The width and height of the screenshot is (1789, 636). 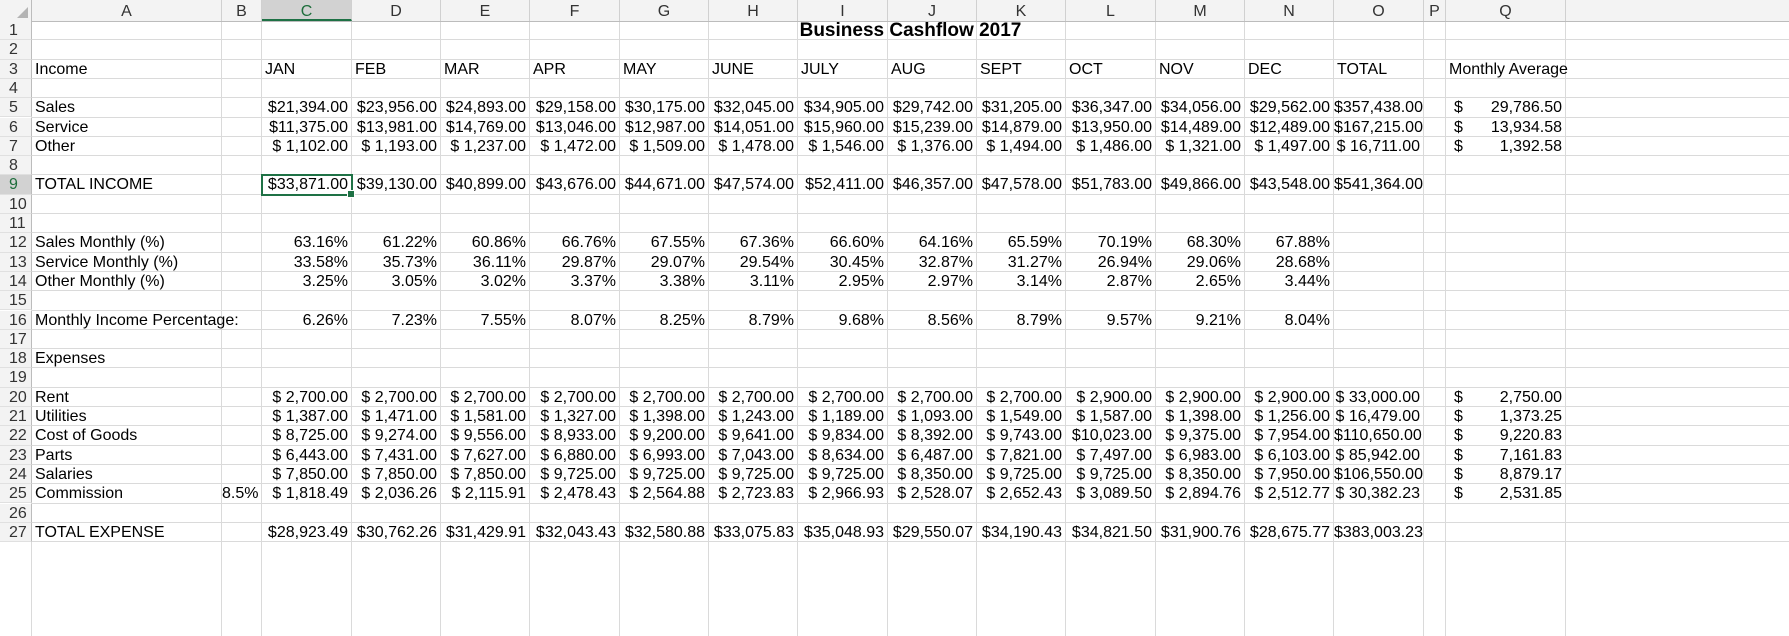 I want to click on expense-value: $ 9,556.00, so click(x=488, y=436).